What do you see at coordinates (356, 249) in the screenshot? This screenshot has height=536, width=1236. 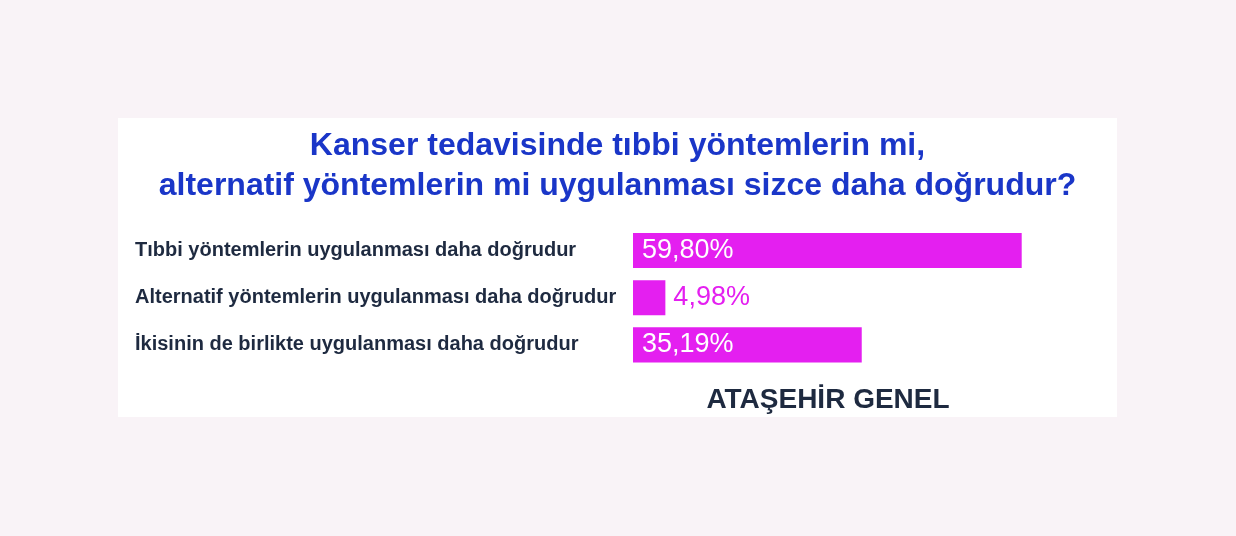 I see `y-tick-label: Tıbbi yöntemlerin uygulanması daha doğrudur` at bounding box center [356, 249].